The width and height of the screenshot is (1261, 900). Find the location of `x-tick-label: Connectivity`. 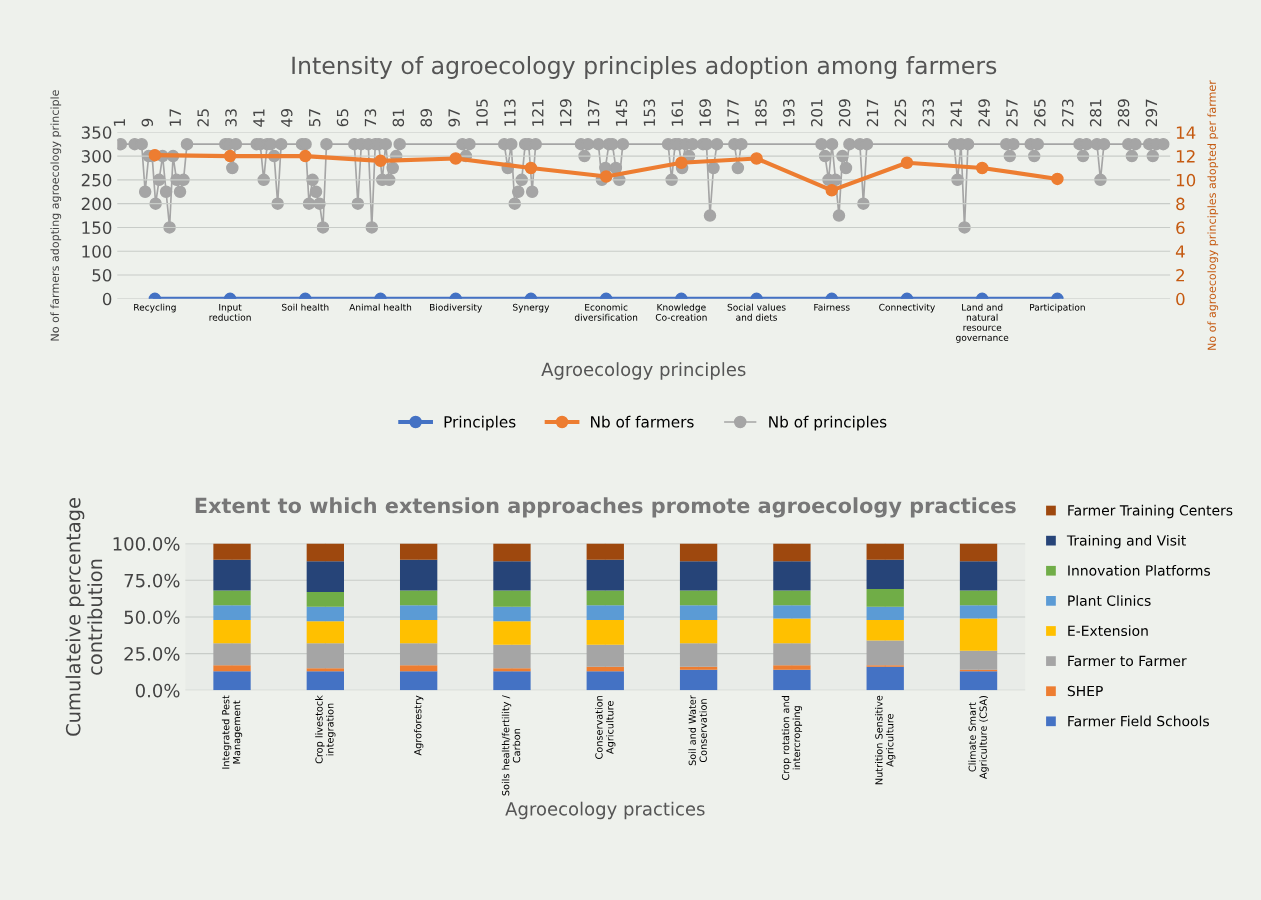

x-tick-label: Connectivity is located at coordinates (907, 308).